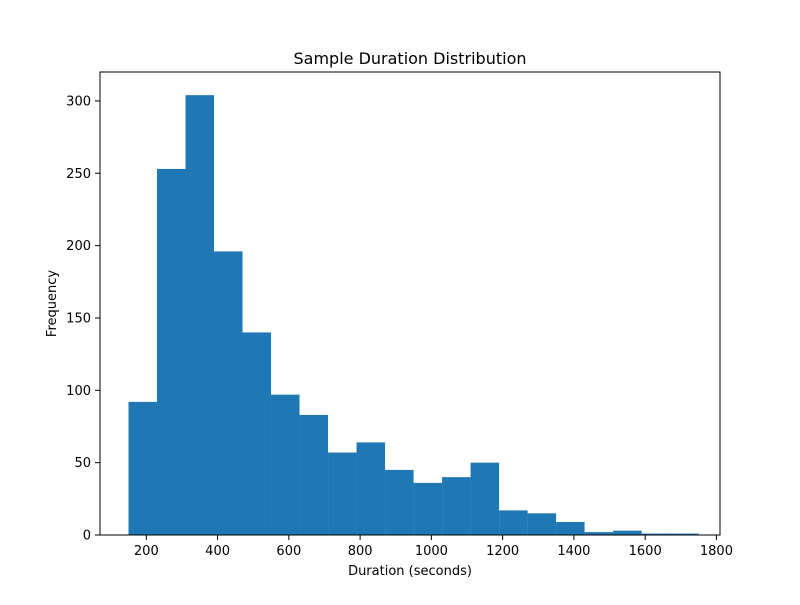  I want to click on x-tick-label: 200, so click(146, 551).